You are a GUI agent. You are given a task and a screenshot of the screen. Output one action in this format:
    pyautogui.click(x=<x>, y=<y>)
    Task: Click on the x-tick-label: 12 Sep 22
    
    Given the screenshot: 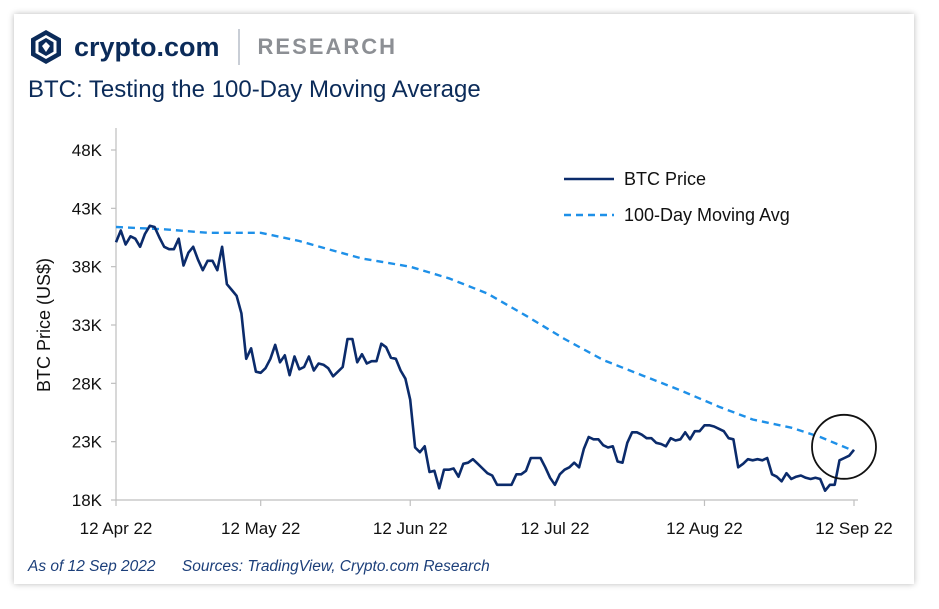 What is the action you would take?
    pyautogui.click(x=854, y=528)
    